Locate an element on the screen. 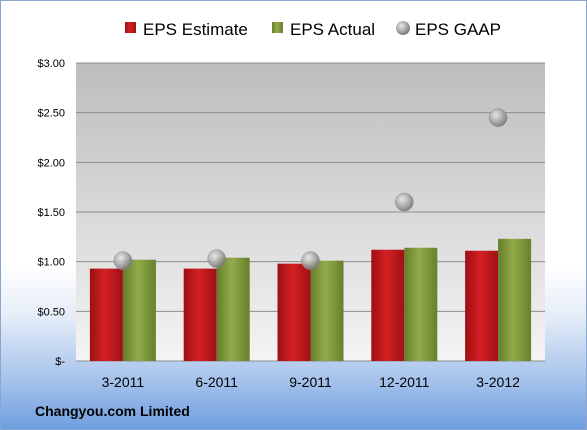  legend-swatch-actual is located at coordinates (277, 27).